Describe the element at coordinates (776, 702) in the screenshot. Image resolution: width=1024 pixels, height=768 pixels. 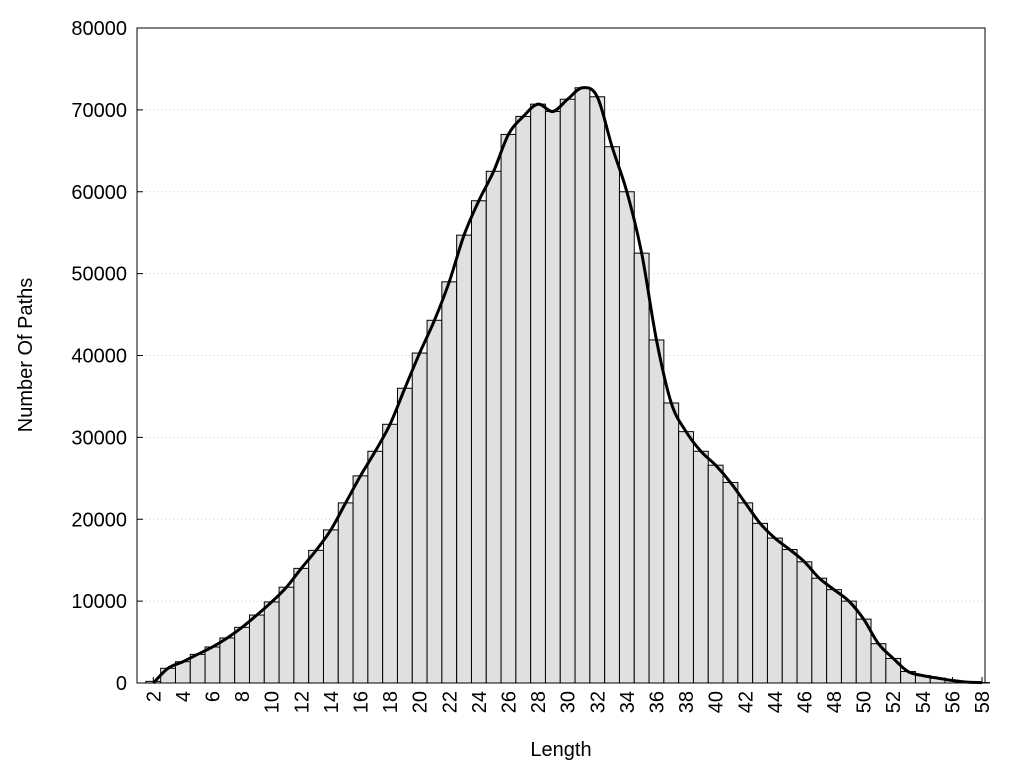
I see `x-tick-label: 44` at that location.